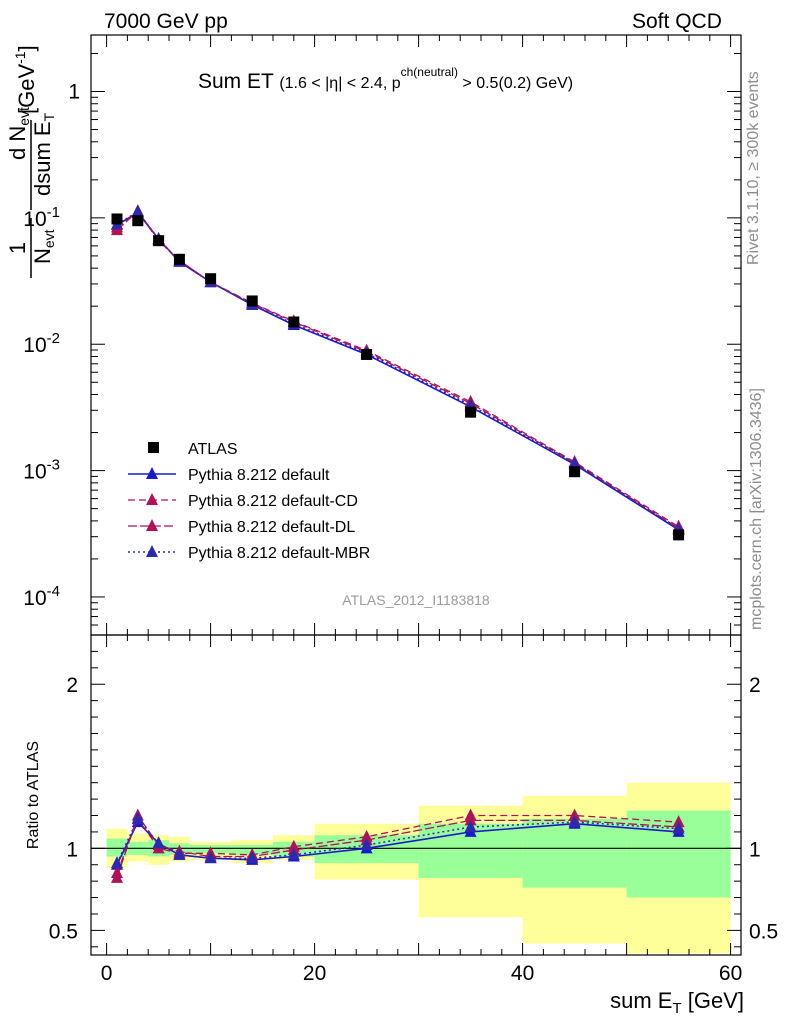  I want to click on y-label-evt-sub2: evt, so click(24, 116).